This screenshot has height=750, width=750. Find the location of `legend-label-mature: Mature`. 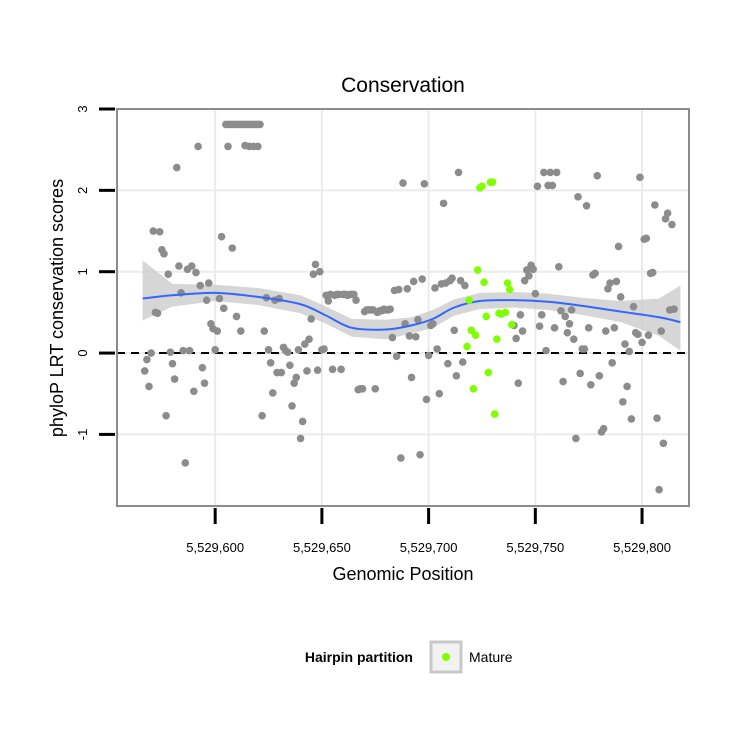

legend-label-mature: Mature is located at coordinates (491, 657).